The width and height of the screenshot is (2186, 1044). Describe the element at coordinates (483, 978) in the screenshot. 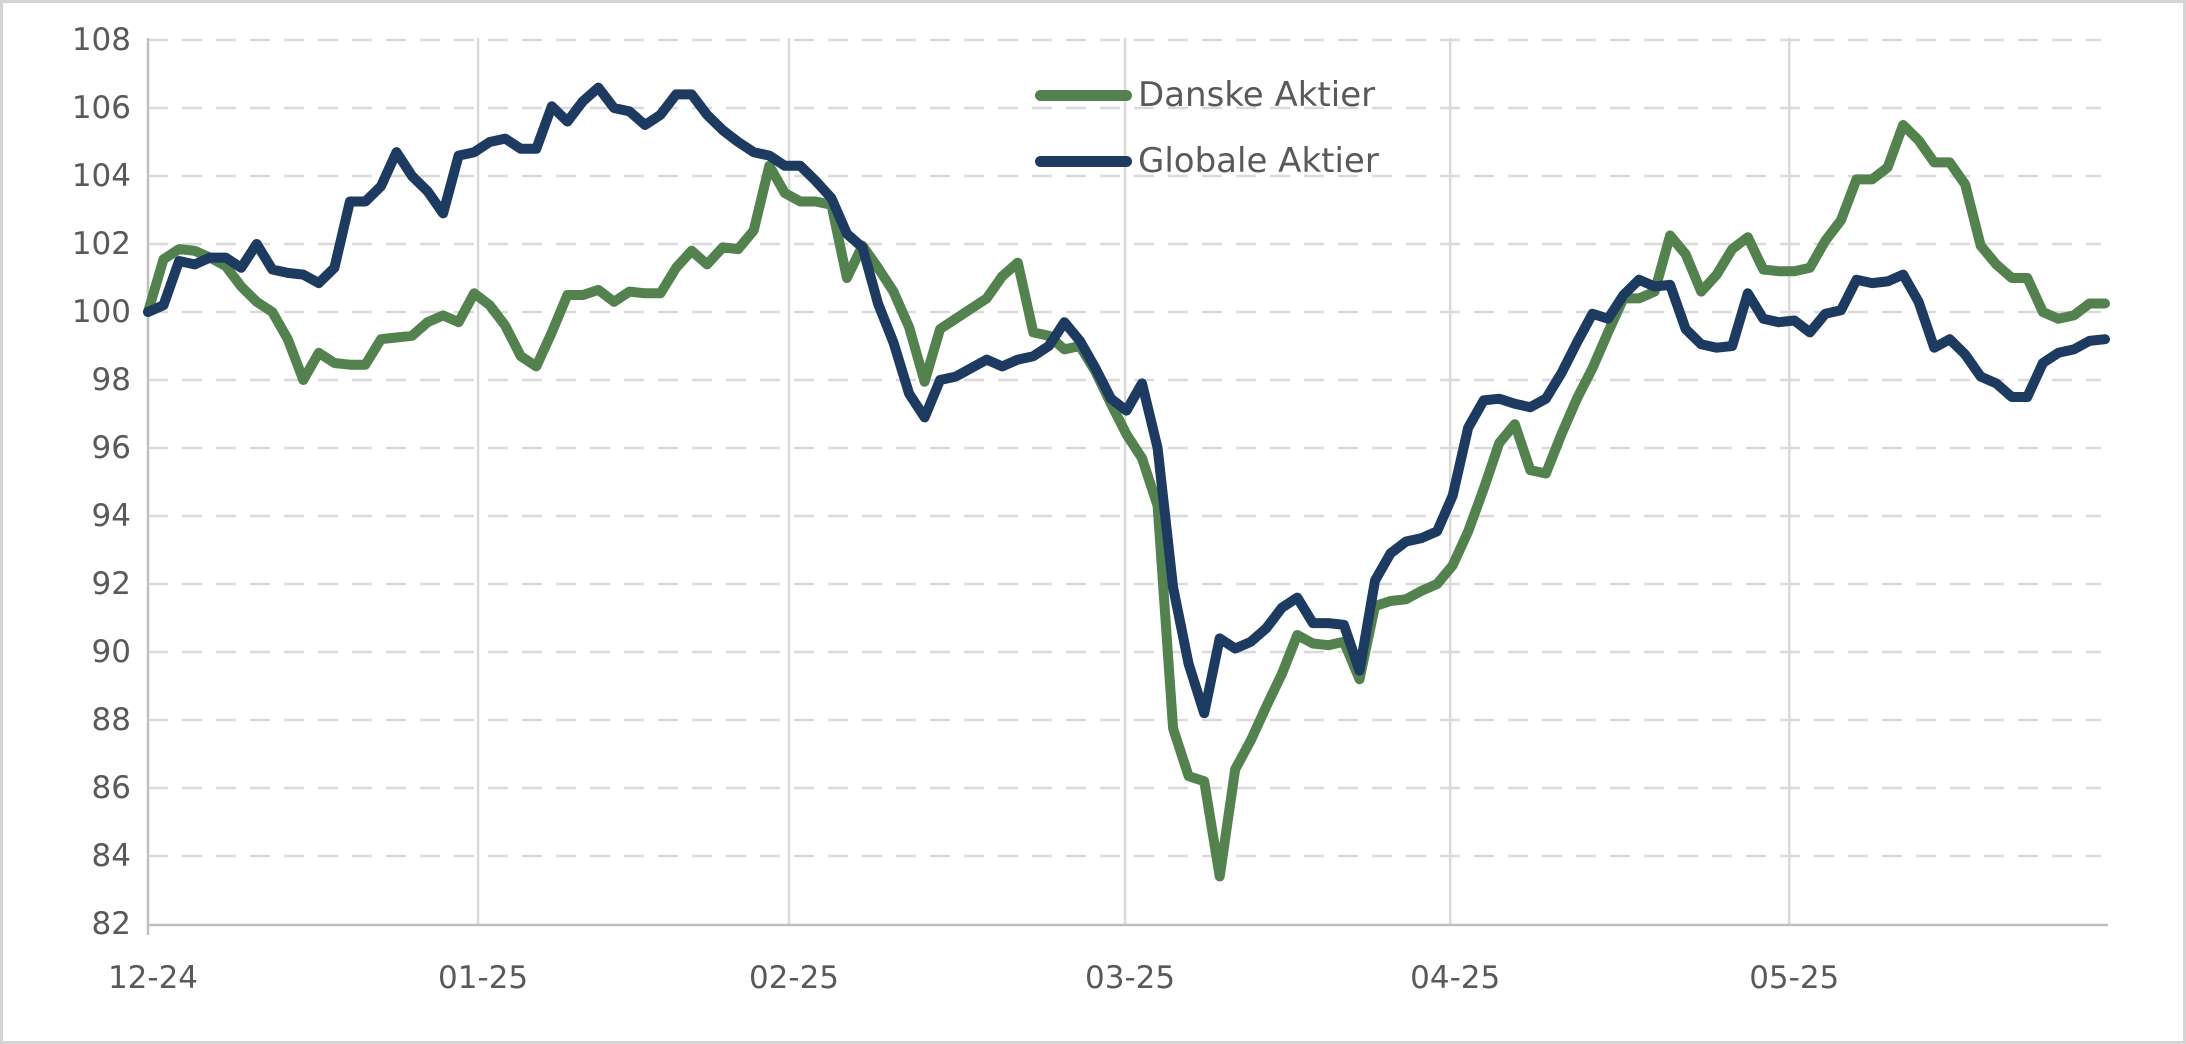

I see `x-tick-label-01-25: 01-25` at that location.